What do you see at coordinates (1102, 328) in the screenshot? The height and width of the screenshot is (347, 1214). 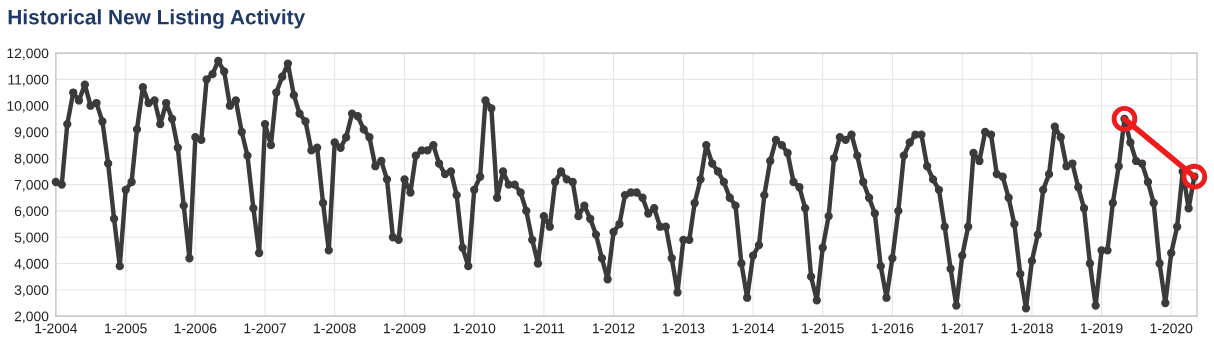 I see `x-tick-label: 1-2019` at bounding box center [1102, 328].